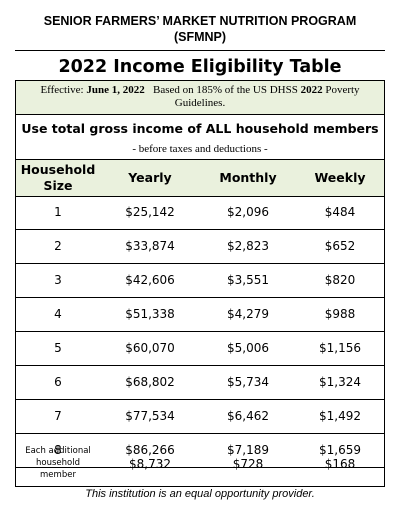 The width and height of the screenshot is (400, 517). What do you see at coordinates (340, 416) in the screenshot?
I see `cell-weekly: $1,492` at bounding box center [340, 416].